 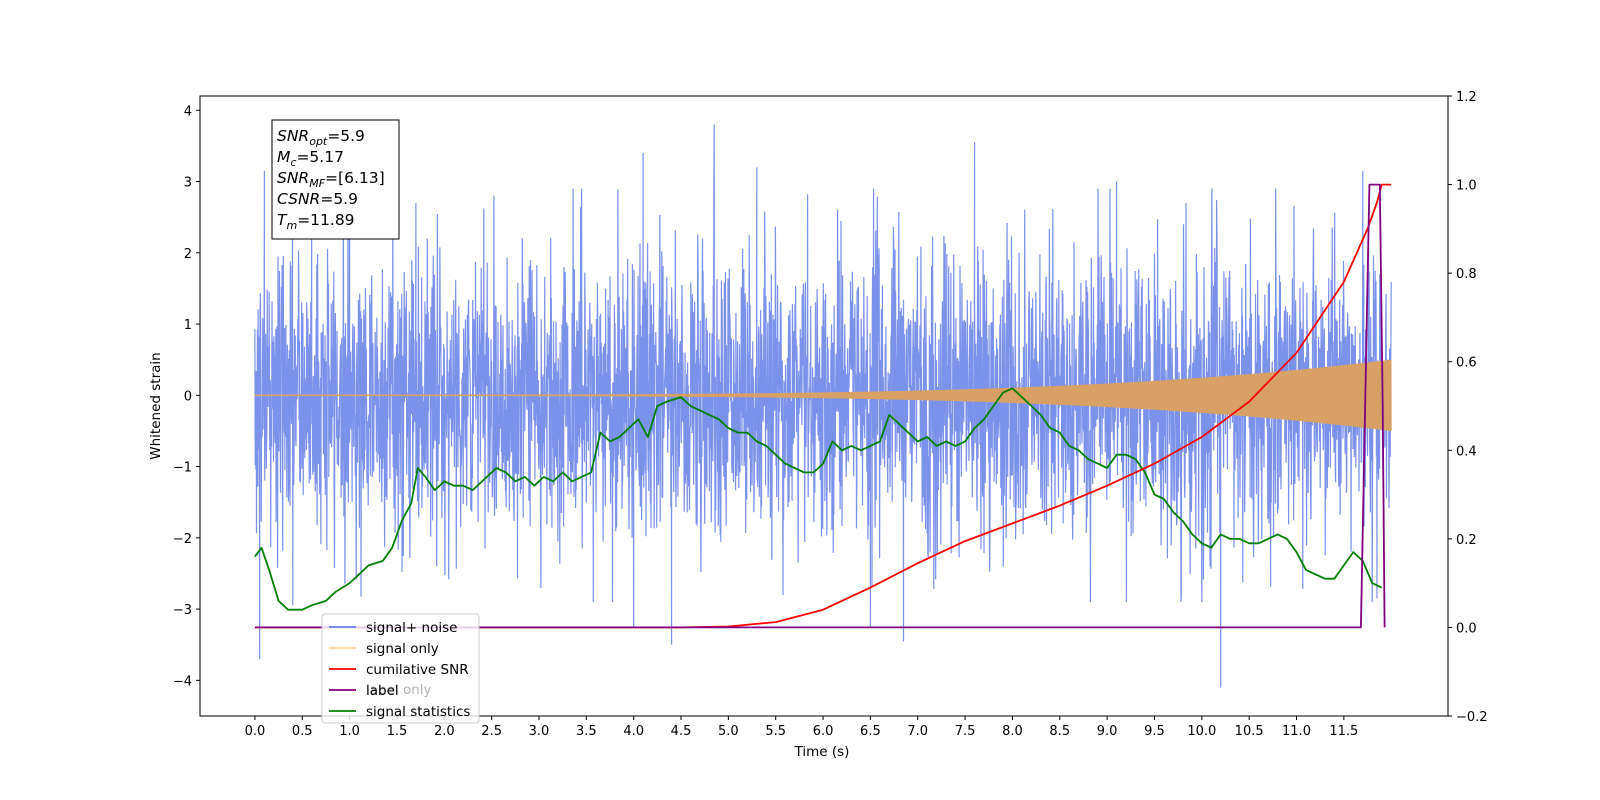 What do you see at coordinates (293, 162) in the screenshot?
I see `annotation-subscript: c` at bounding box center [293, 162].